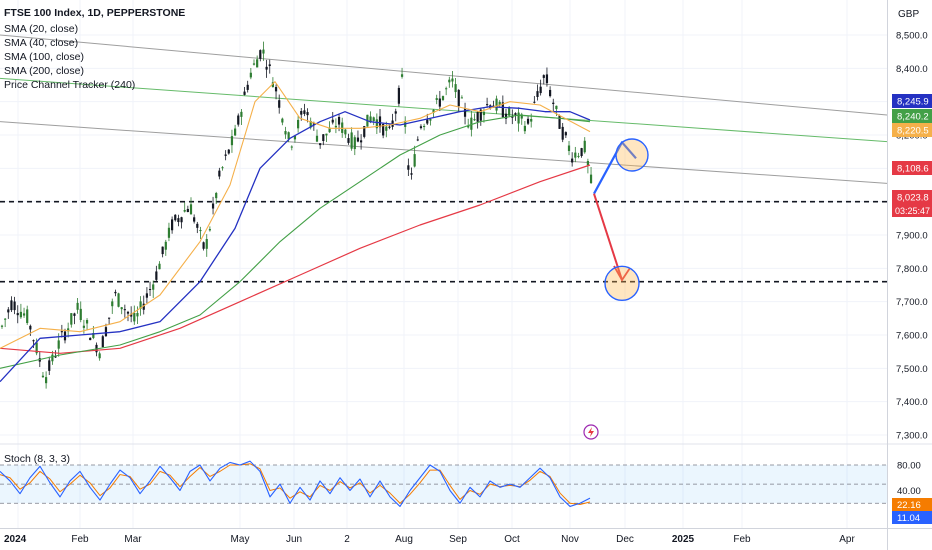 This screenshot has height=550, width=932. Describe the element at coordinates (632, 155) in the screenshot. I see `target-circle-up` at that location.